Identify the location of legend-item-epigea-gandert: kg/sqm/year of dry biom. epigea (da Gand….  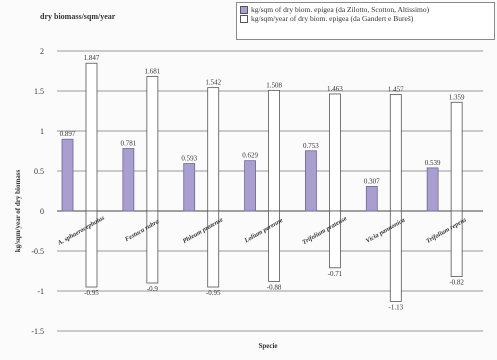
(365, 18).